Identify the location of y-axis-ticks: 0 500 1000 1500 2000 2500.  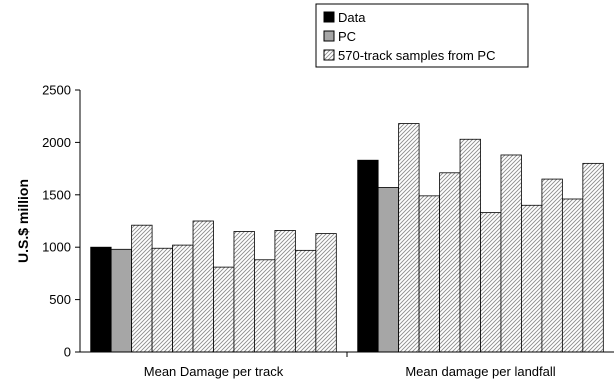
(61, 221).